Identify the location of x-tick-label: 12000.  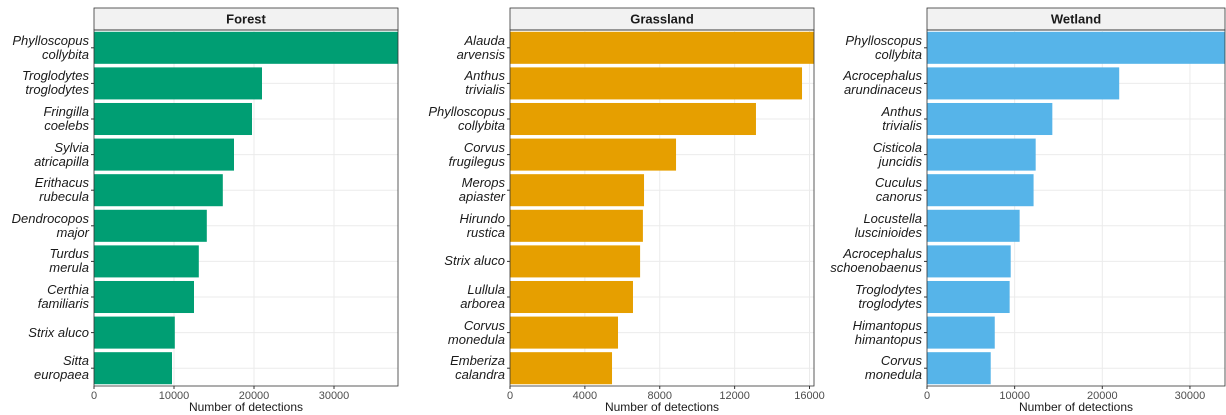
(734, 396).